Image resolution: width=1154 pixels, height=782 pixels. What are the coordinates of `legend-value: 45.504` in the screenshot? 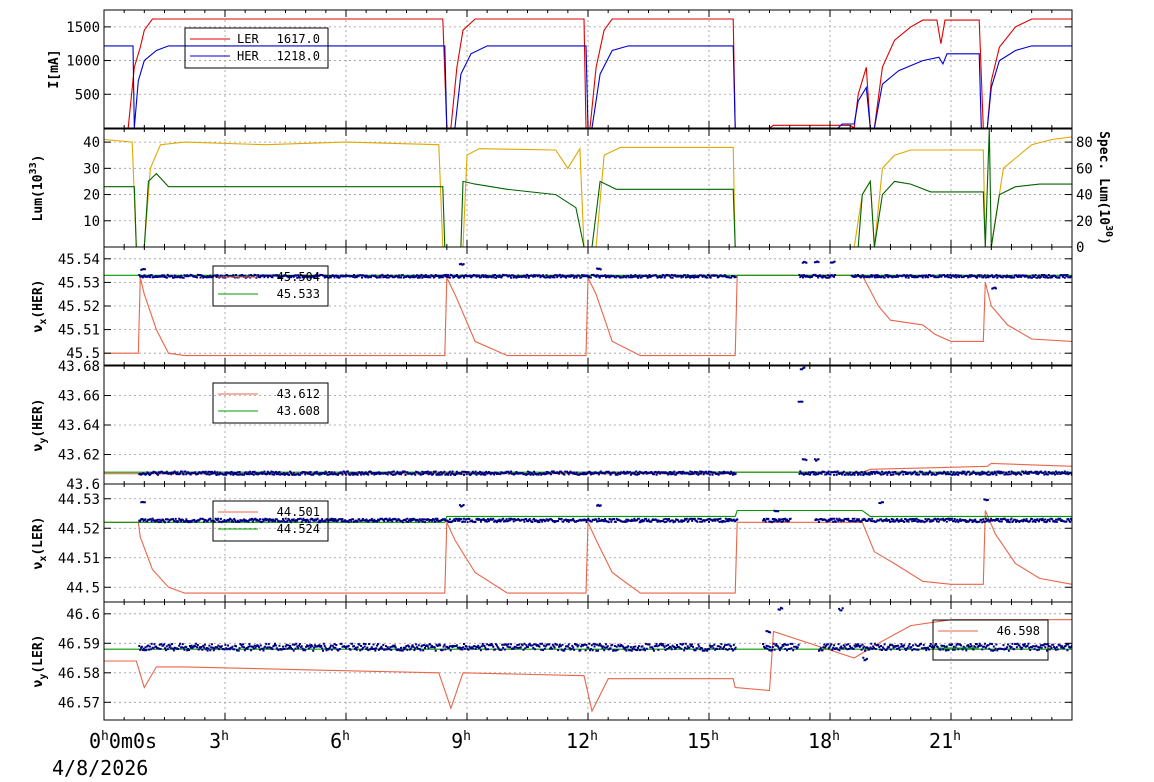 It's located at (298, 277).